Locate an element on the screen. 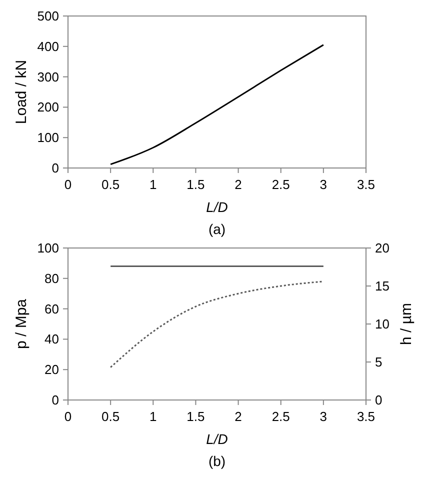  y-axis-title: Load / kN is located at coordinates (21, 92).